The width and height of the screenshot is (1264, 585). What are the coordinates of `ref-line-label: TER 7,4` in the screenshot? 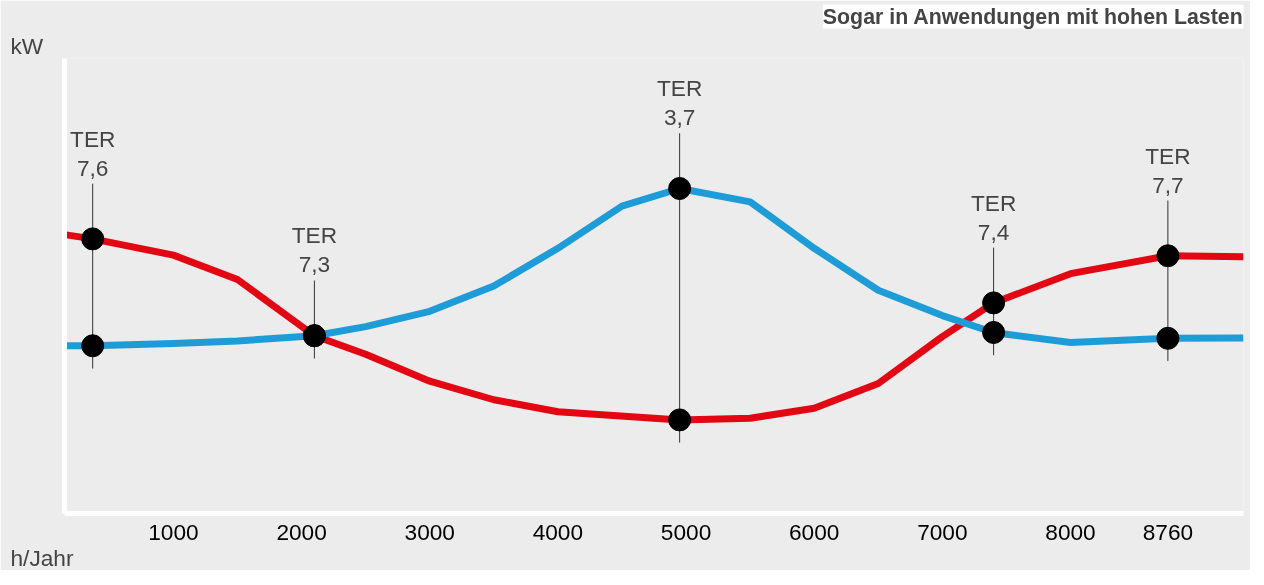 It's located at (993, 217).